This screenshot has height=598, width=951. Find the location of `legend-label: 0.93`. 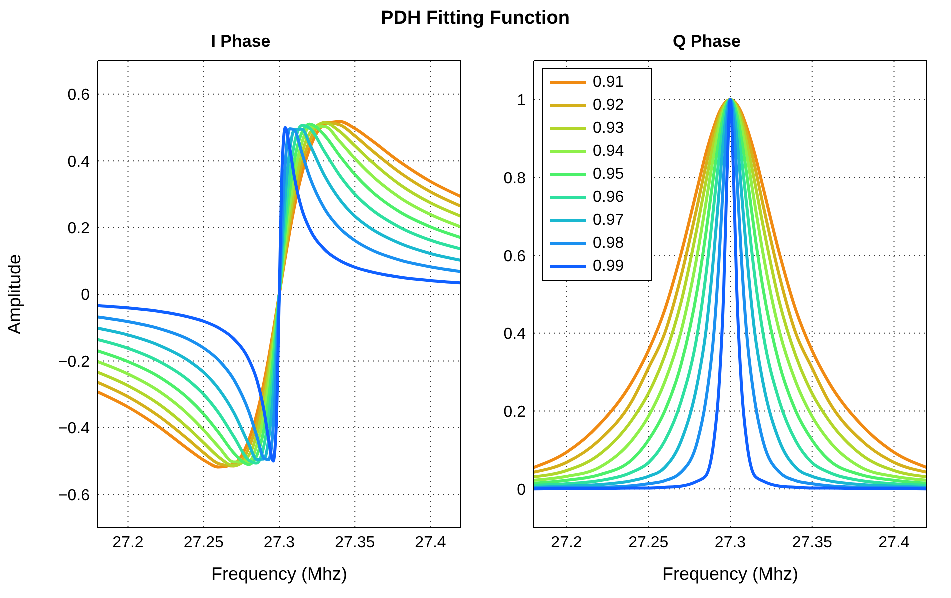

legend-label: 0.93 is located at coordinates (608, 128).